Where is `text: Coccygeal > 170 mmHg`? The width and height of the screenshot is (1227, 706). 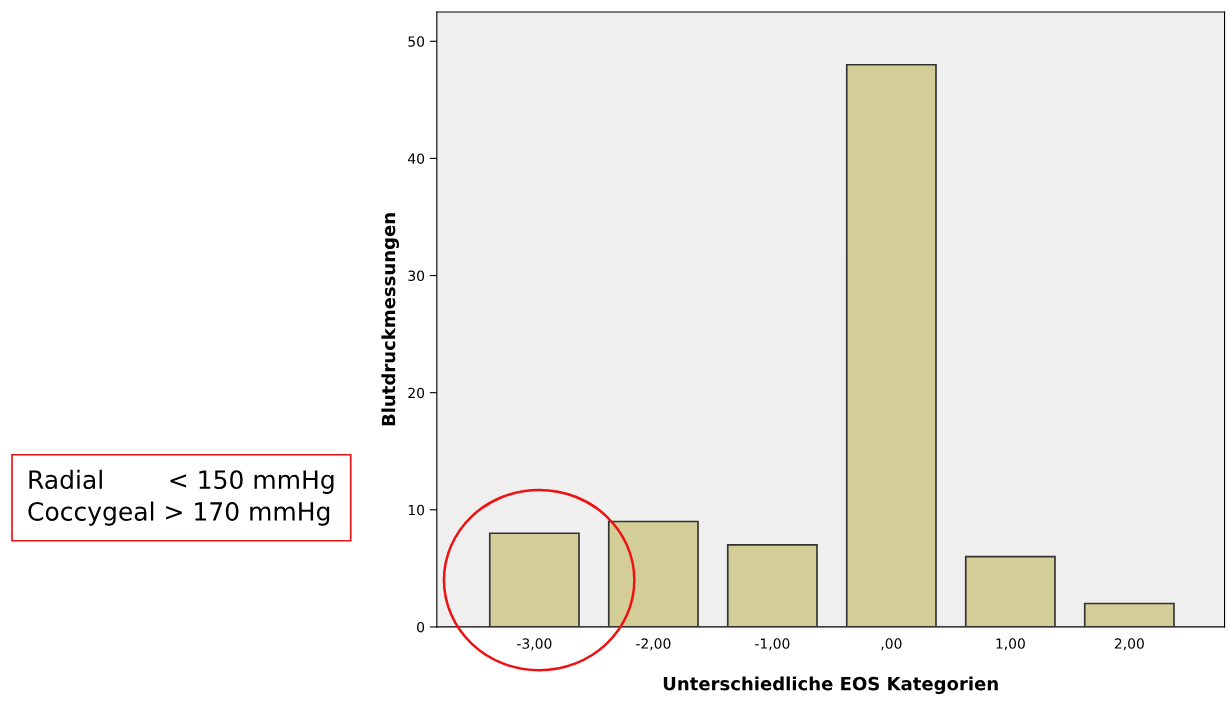 text: Coccygeal > 170 mmHg is located at coordinates (179, 513).